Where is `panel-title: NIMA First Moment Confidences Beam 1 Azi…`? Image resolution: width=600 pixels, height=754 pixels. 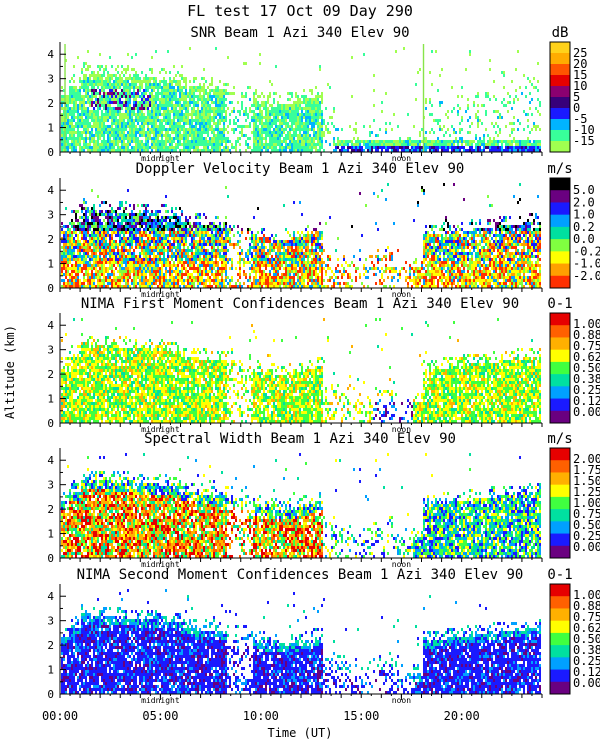 panel-title: NIMA First Moment Confidences Beam 1 Azi… is located at coordinates (300, 304).